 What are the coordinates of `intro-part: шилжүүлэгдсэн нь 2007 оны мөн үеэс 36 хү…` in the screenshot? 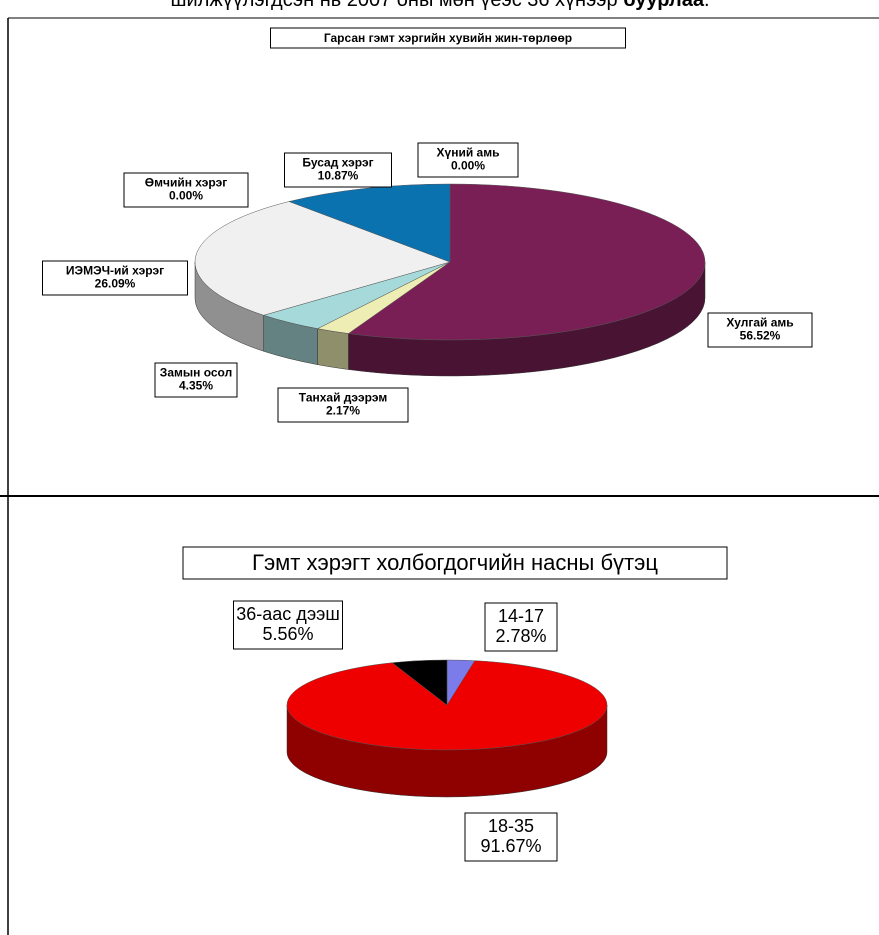 It's located at (396, 5).